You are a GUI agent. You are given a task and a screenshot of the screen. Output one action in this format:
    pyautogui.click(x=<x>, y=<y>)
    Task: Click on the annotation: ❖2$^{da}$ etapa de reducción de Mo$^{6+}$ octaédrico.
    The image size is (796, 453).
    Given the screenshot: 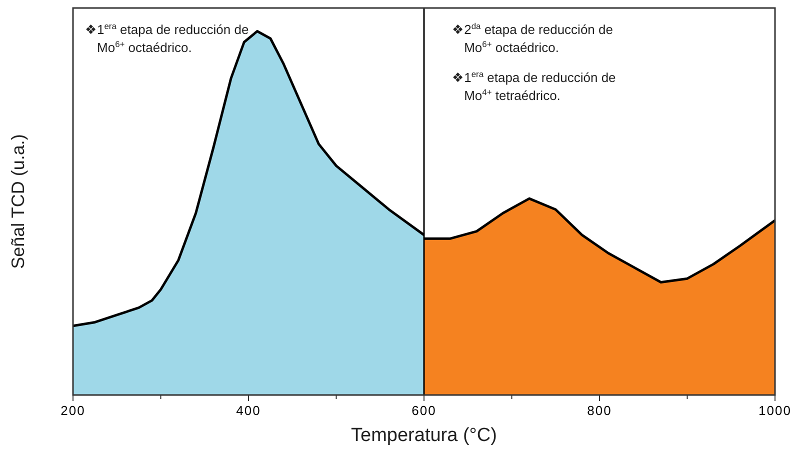 What is the action you would take?
    pyautogui.click(x=532, y=38)
    